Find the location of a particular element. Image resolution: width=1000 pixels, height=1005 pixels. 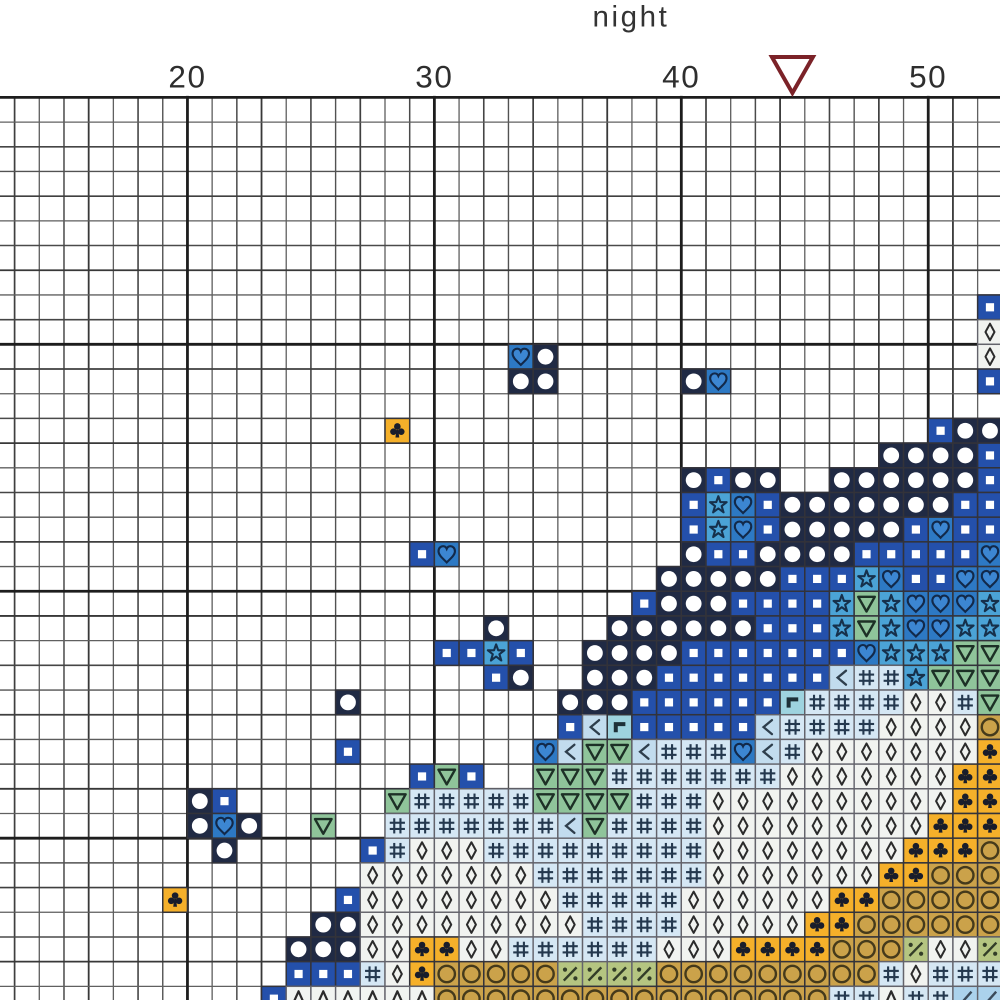

svg-text: 40 is located at coordinates (681, 77).